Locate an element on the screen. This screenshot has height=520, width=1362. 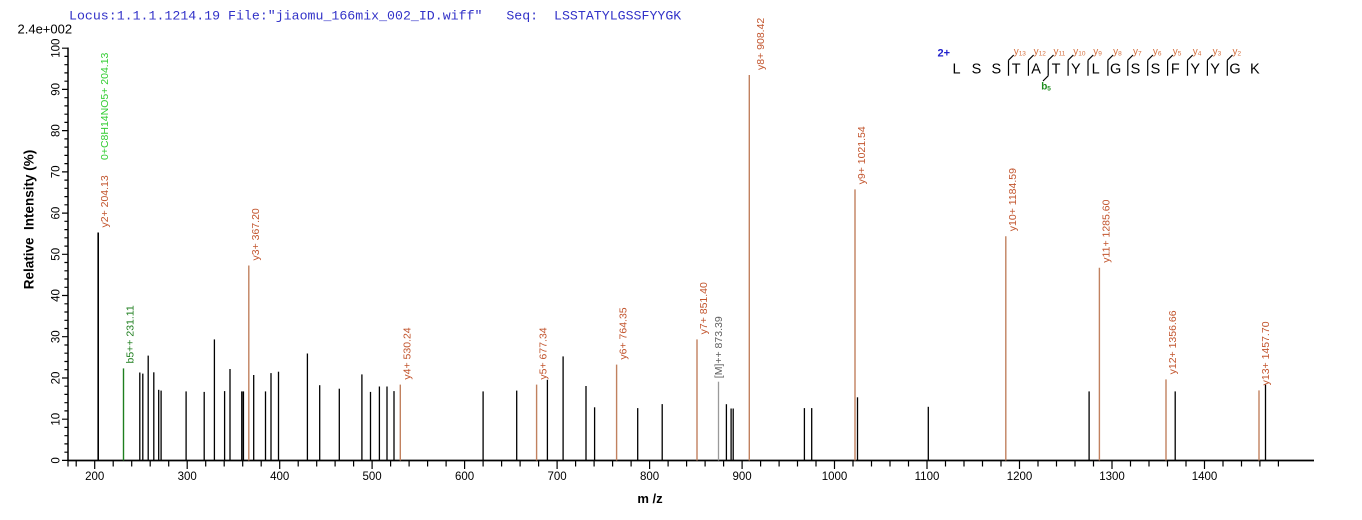
svg-text: y3+ 367.20 is located at coordinates (256, 234).